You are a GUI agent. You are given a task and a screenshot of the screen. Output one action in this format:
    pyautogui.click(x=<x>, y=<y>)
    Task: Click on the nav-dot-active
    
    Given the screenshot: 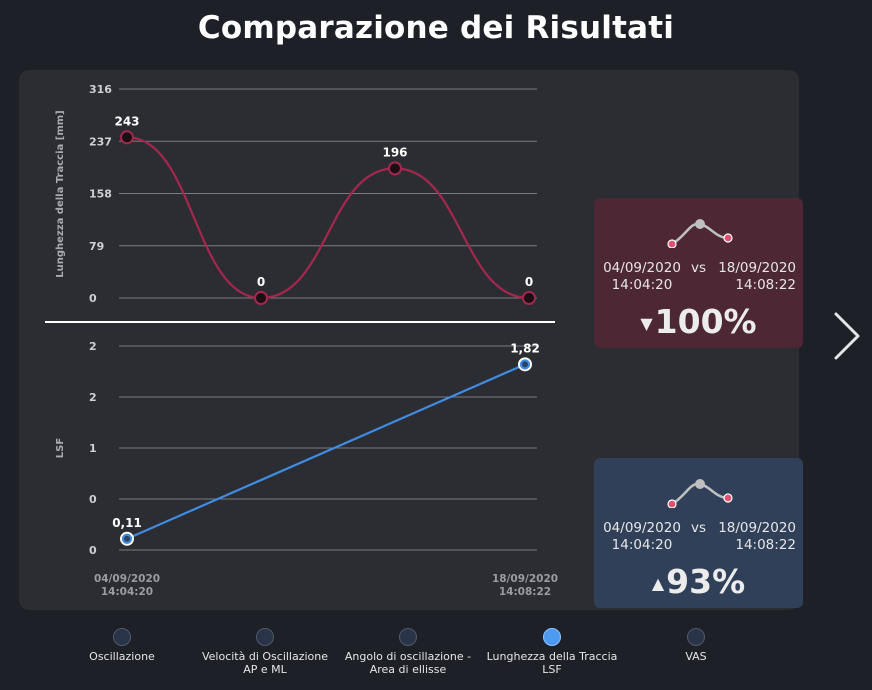 What is the action you would take?
    pyautogui.click(x=552, y=637)
    